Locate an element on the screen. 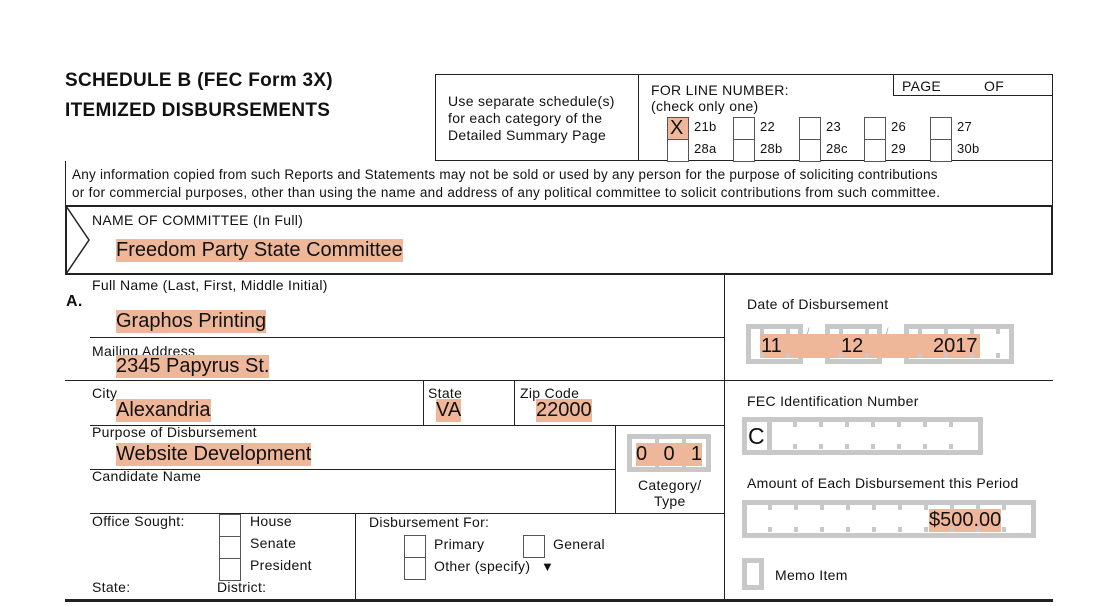 This screenshot has height=606, width=1120. category-code-value: 0 0 1 is located at coordinates (669, 454).